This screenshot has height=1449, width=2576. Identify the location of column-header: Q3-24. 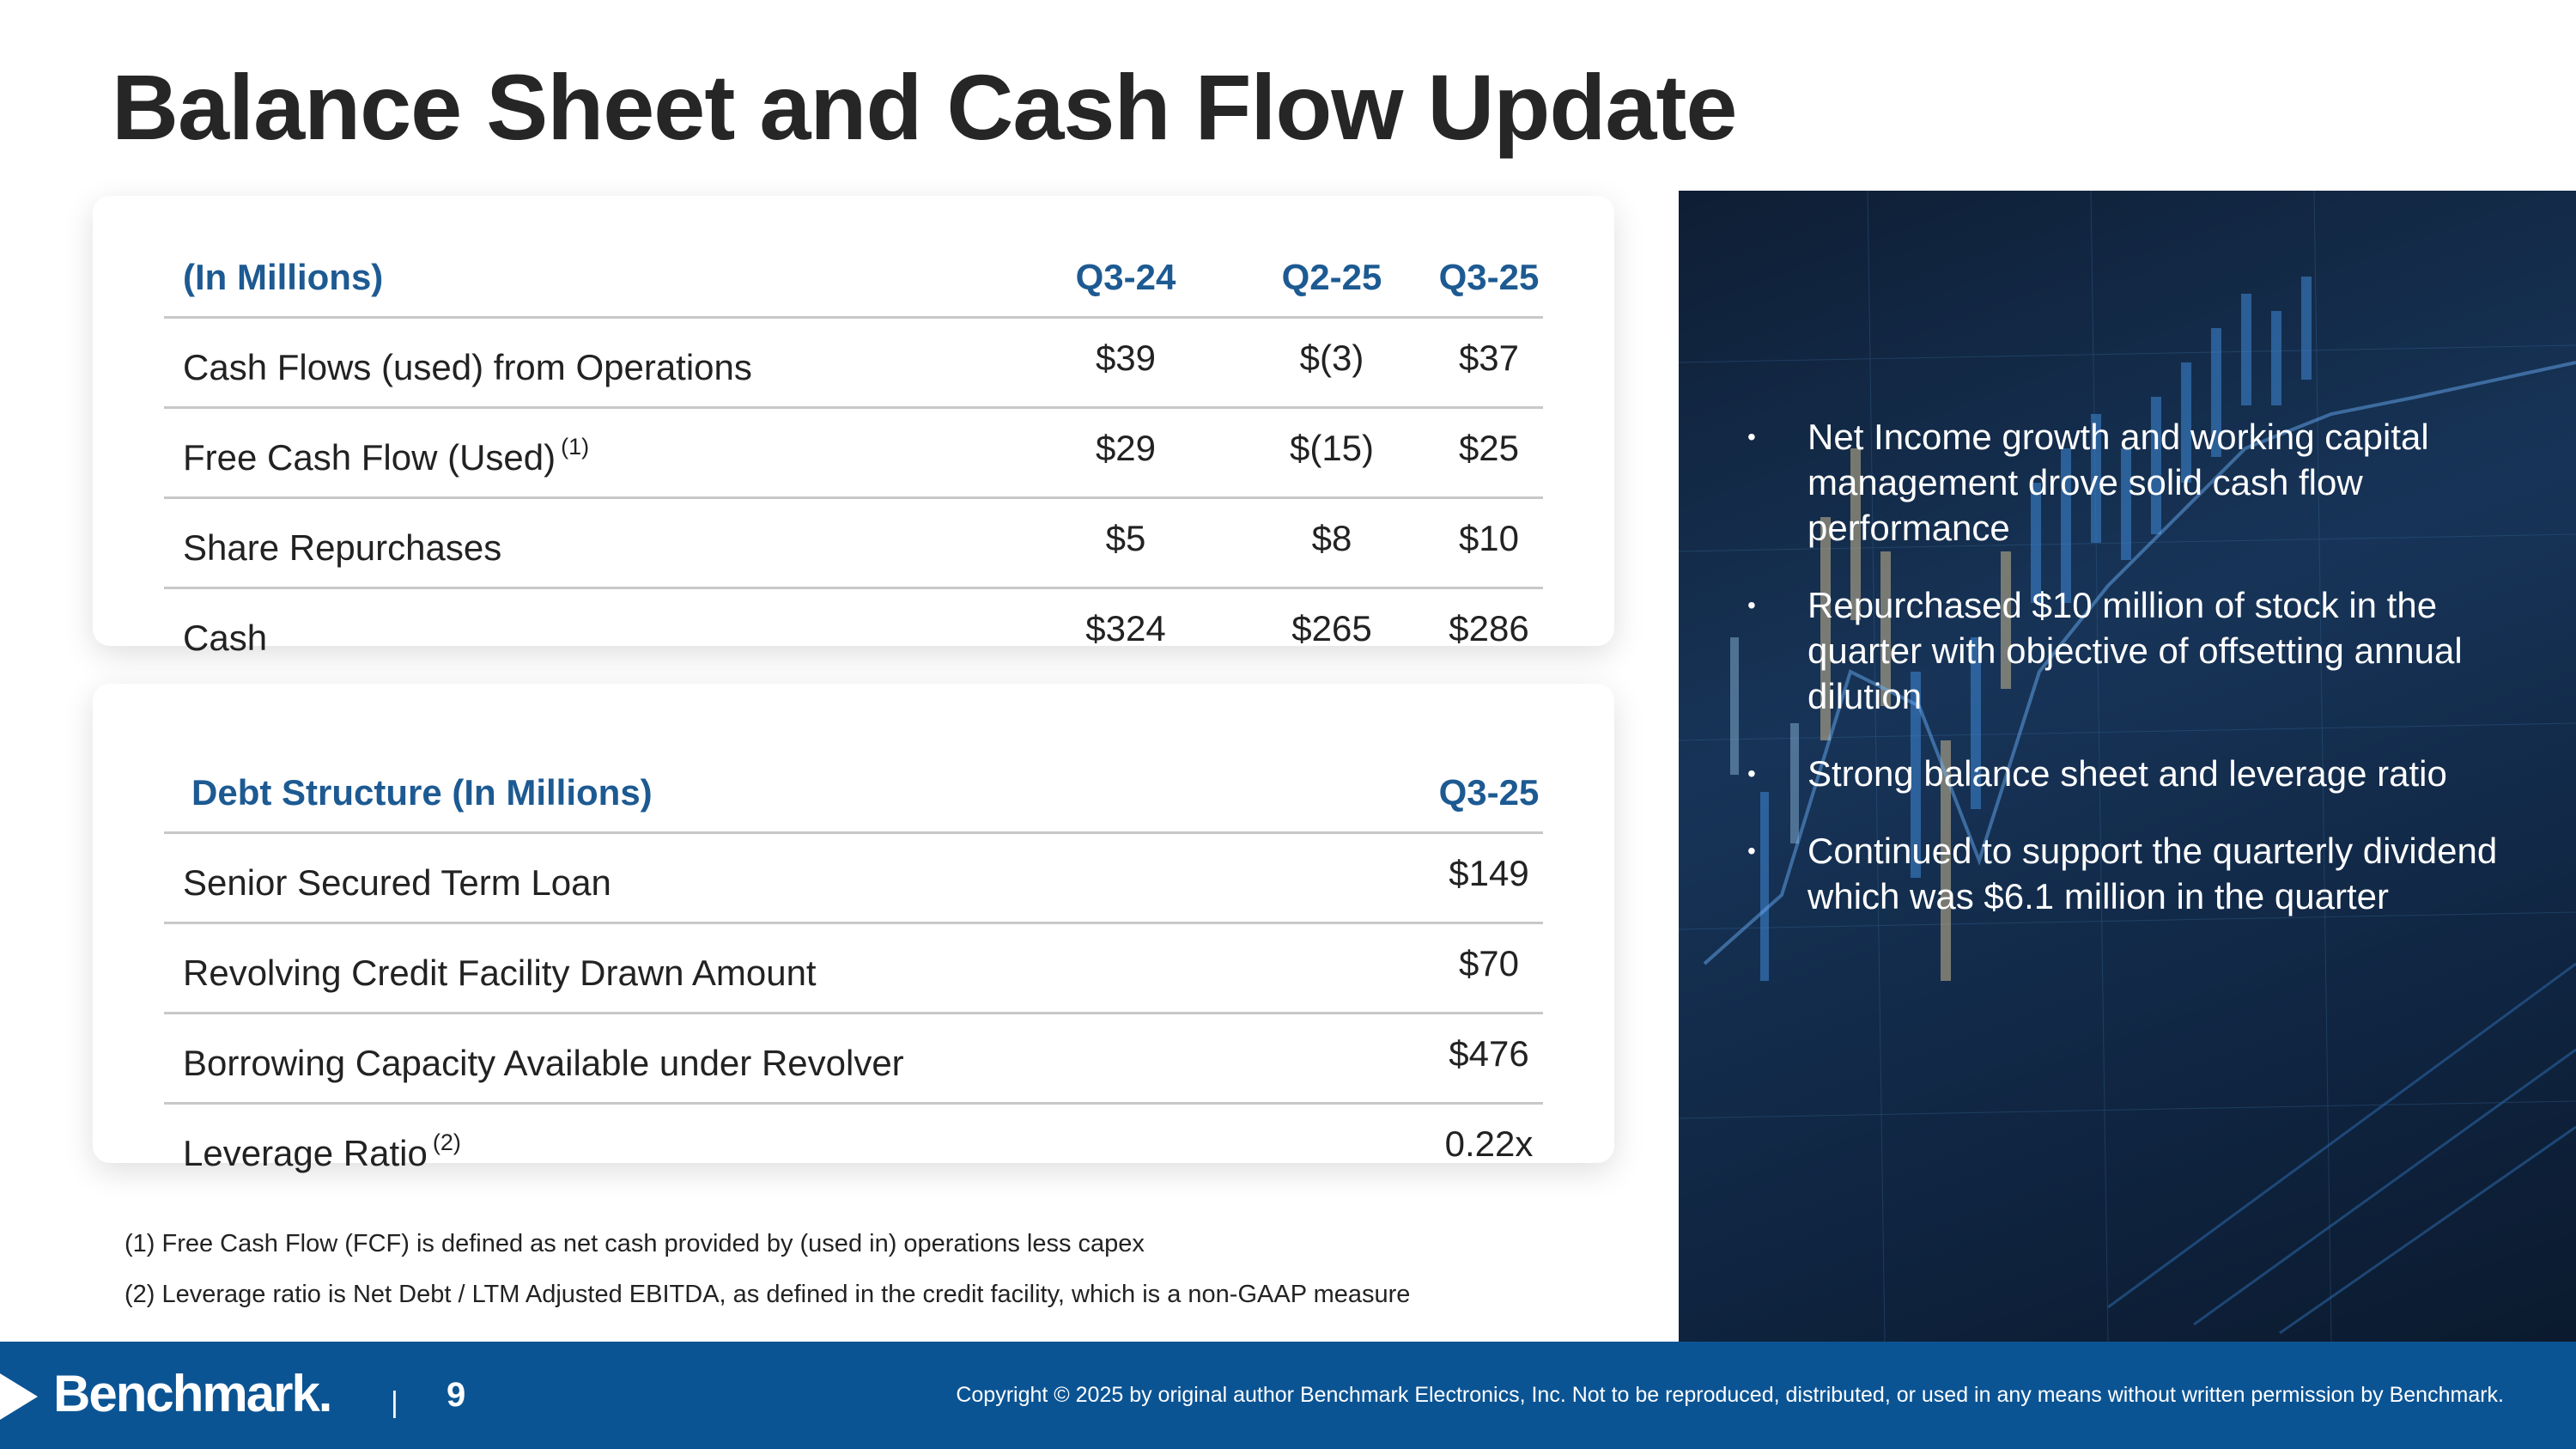
(1125, 277).